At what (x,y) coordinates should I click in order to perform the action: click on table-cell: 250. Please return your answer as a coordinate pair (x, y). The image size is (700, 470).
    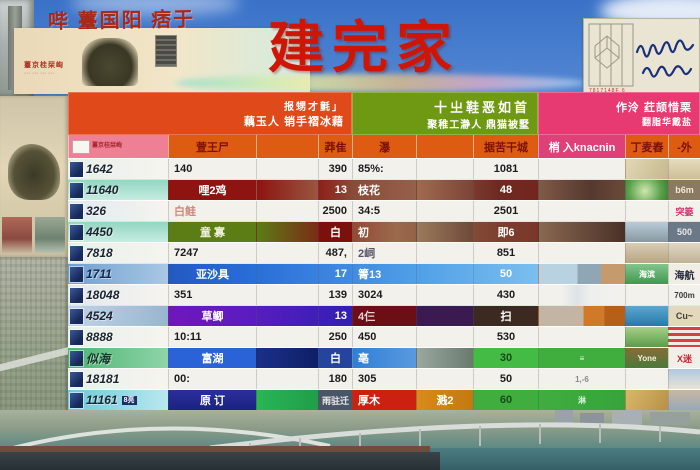
    Looking at the image, I should click on (335, 337).